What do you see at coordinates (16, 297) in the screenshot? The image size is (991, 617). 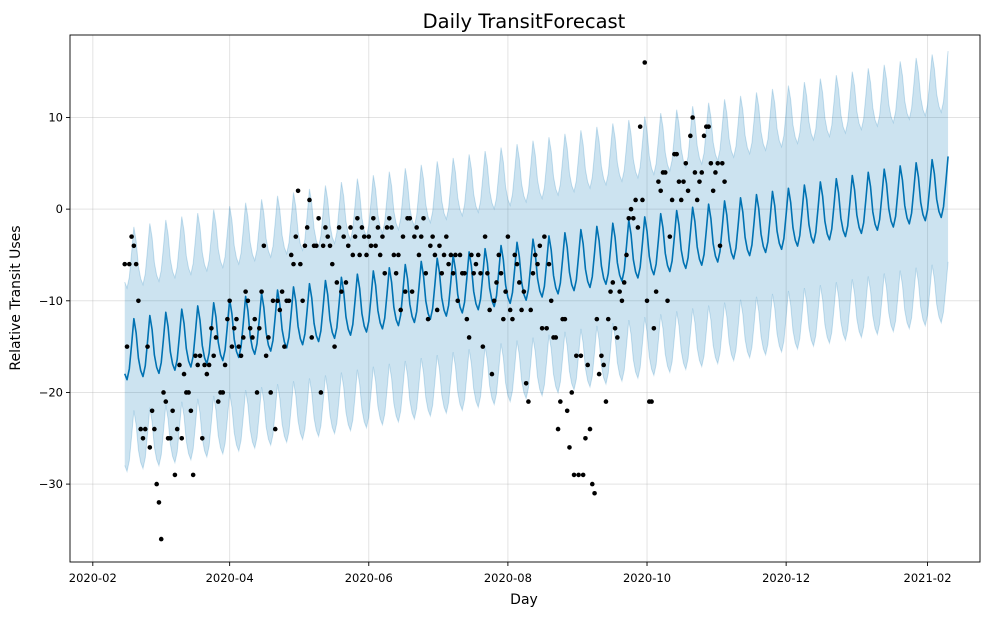 I see `y-axis-title: Relative Transit Uses` at bounding box center [16, 297].